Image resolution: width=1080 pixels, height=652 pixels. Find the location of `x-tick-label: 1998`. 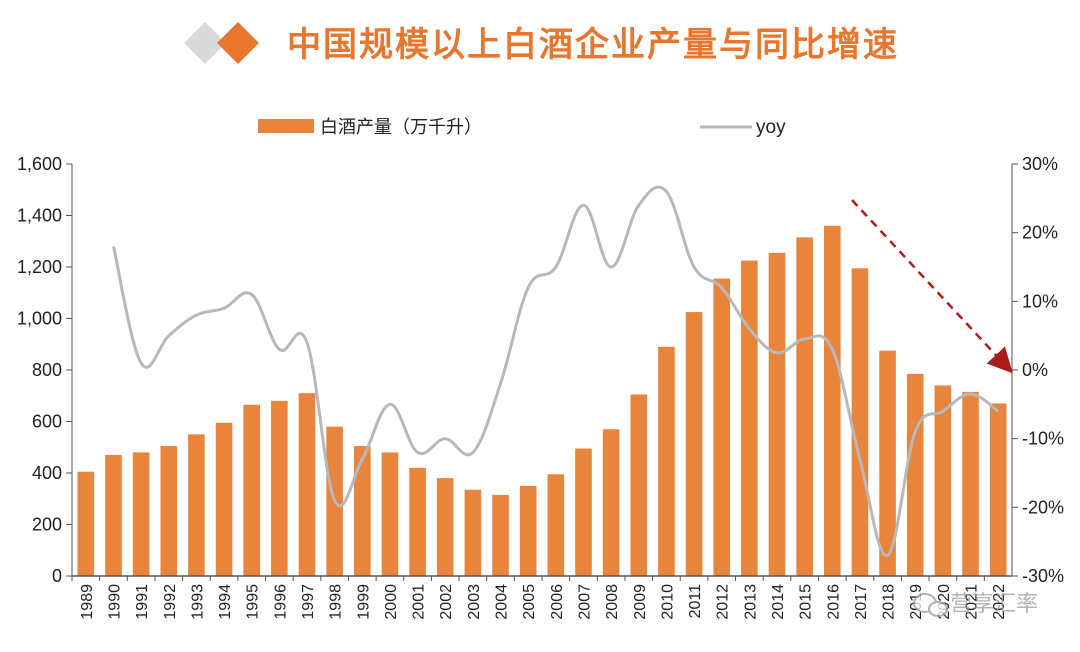

x-tick-label: 1998 is located at coordinates (336, 602).